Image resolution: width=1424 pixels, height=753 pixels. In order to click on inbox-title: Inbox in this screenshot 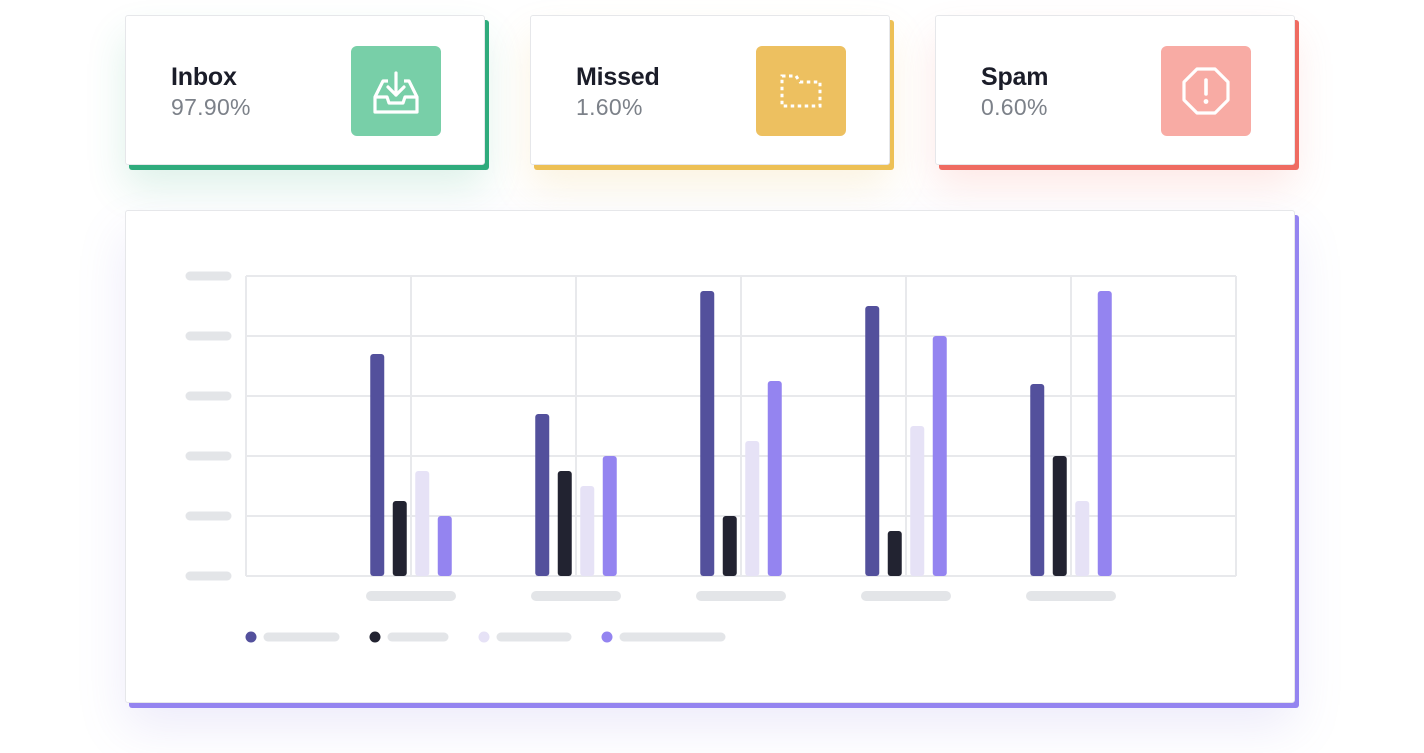, I will do `click(204, 77)`.